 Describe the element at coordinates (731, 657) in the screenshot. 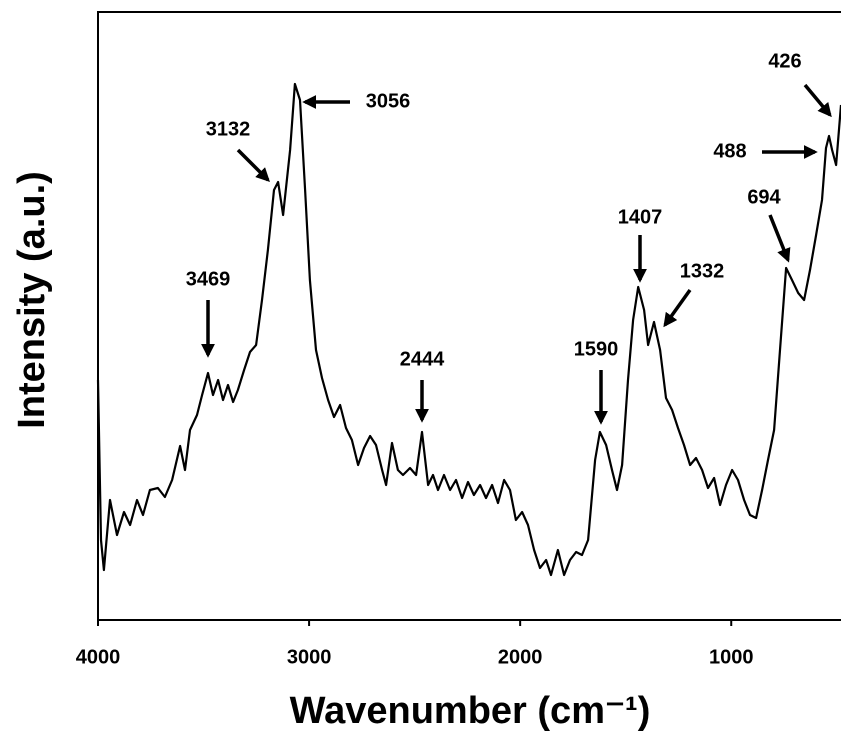

I see `x-tick-label: 1000` at that location.